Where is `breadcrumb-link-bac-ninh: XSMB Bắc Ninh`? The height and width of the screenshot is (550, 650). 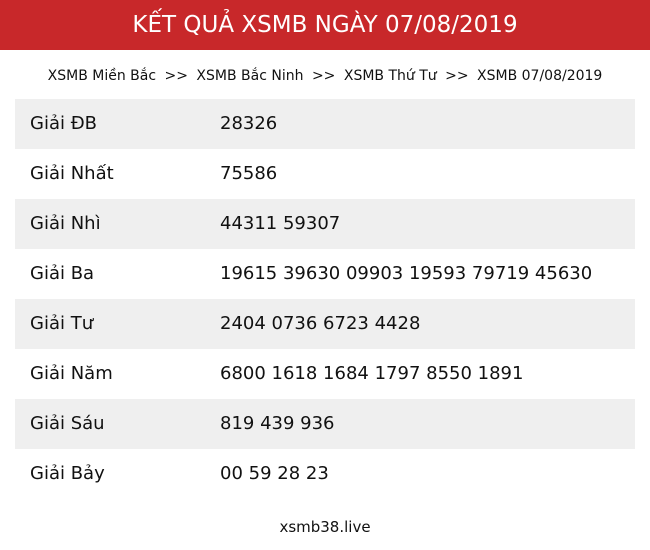
breadcrumb-link-bac-ninh: XSMB Bắc Ninh is located at coordinates (250, 76).